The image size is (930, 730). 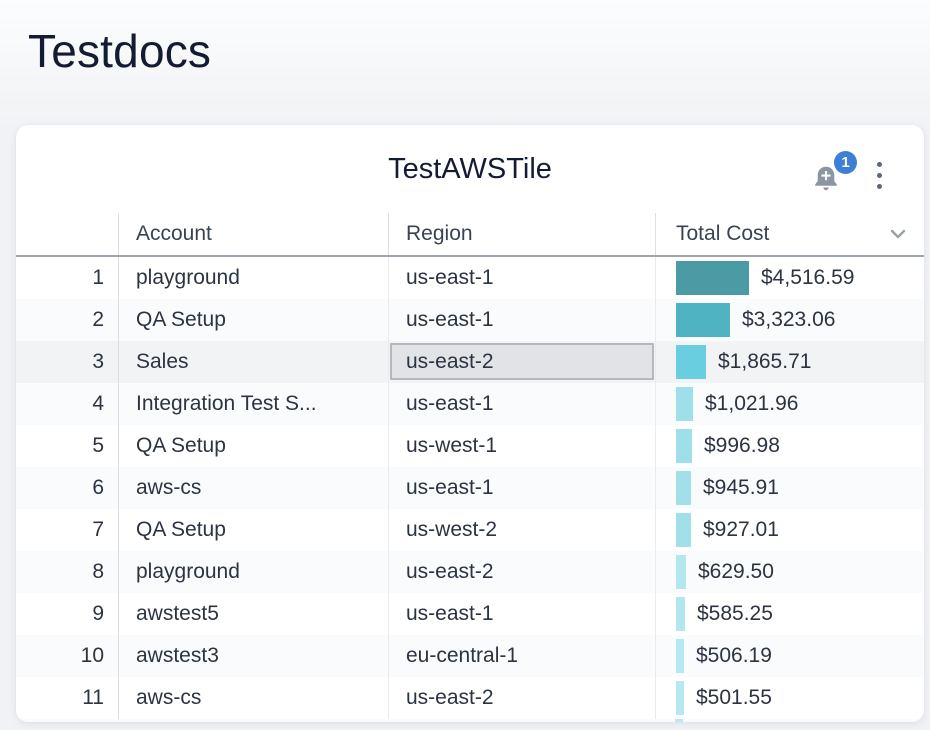 I want to click on total-cost-cell: $585.25, so click(x=789, y=614).